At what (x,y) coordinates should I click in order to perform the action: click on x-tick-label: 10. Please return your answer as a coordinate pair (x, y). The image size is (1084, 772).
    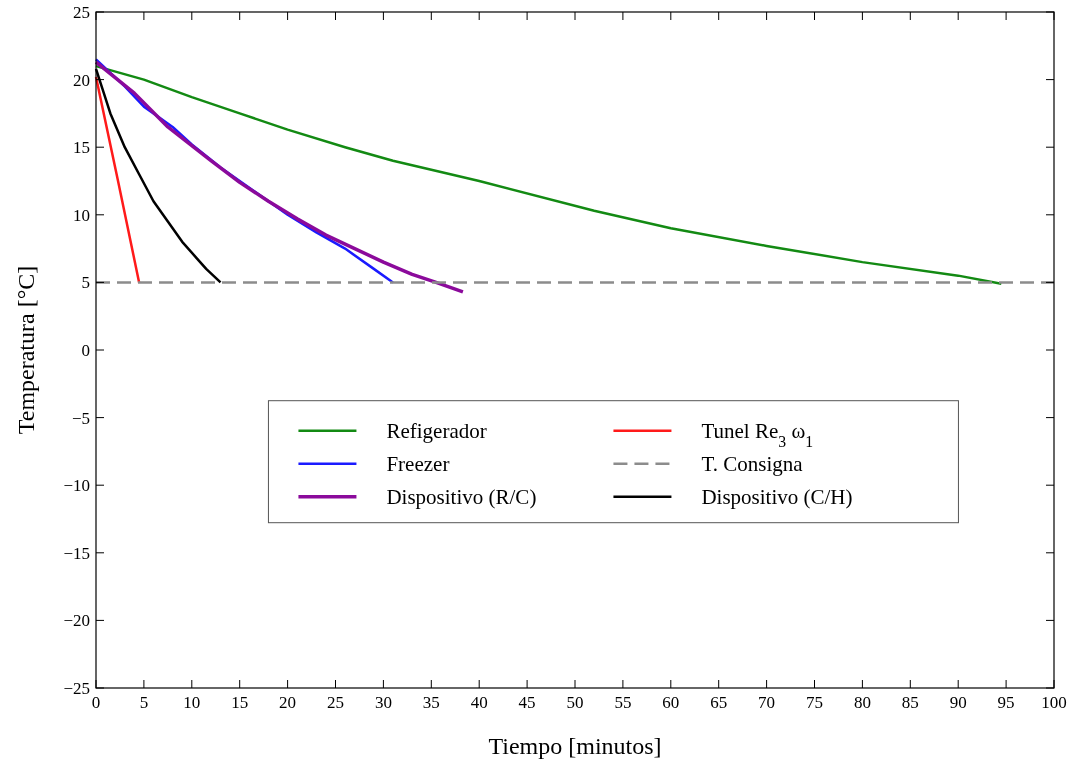
    Looking at the image, I should click on (192, 702).